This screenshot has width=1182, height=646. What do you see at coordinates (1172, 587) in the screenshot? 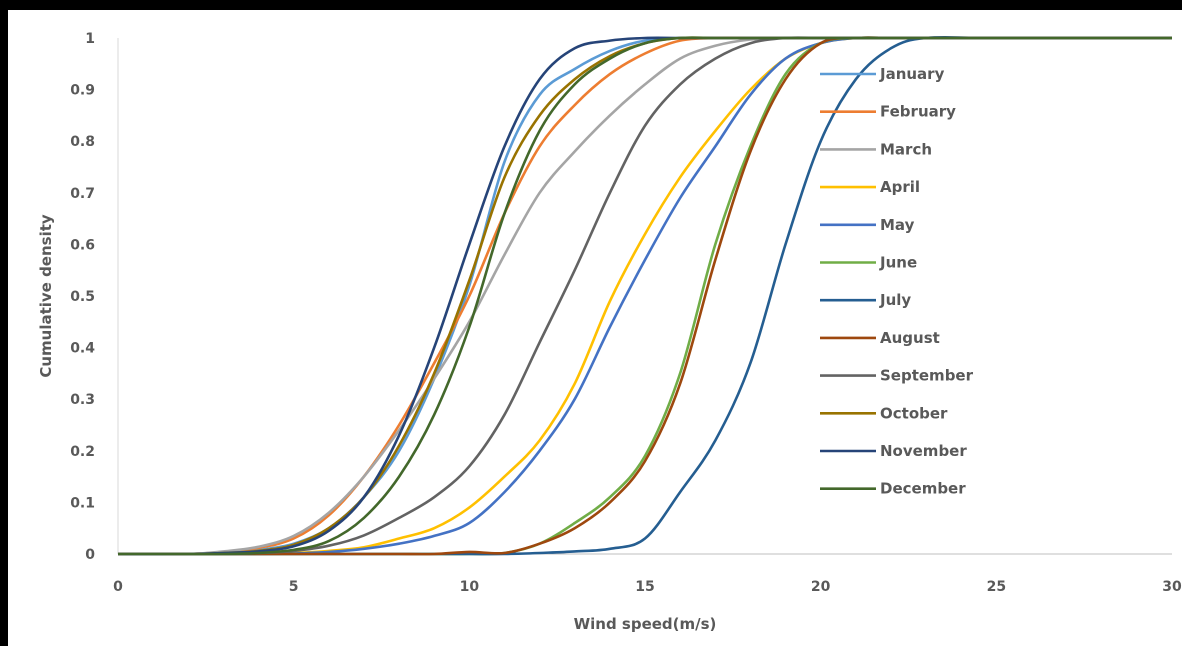
I see `x-tick-label: 30` at bounding box center [1172, 587].